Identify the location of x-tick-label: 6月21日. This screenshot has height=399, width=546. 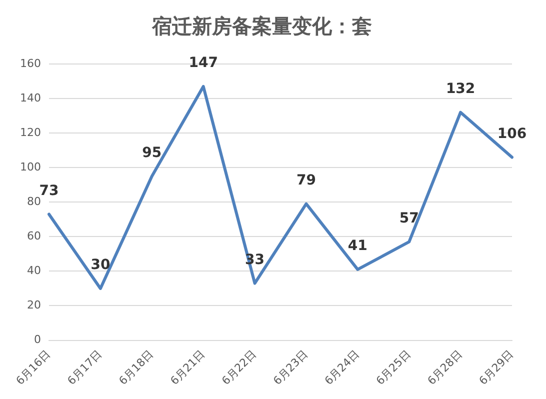
(188, 368).